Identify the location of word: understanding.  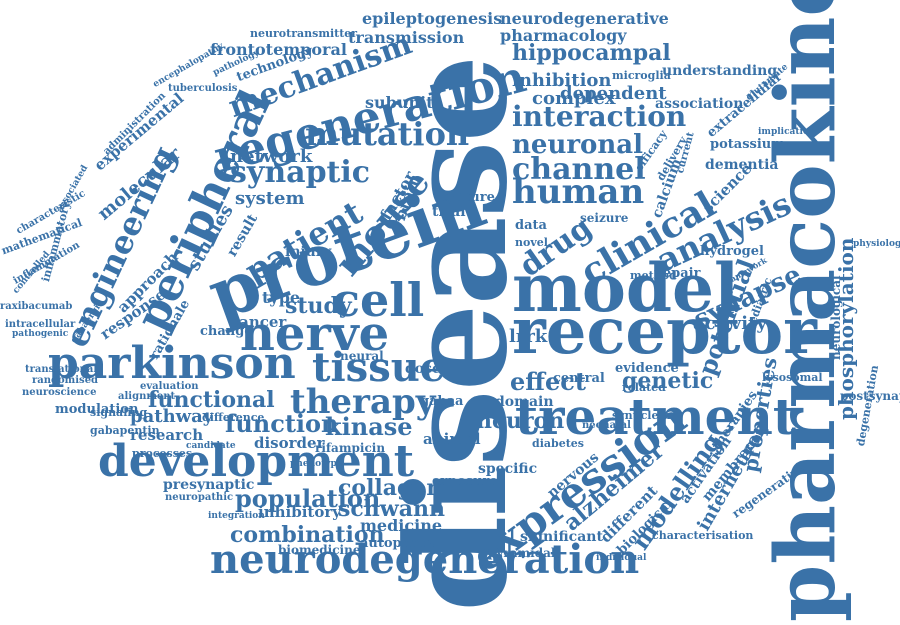
(720, 71).